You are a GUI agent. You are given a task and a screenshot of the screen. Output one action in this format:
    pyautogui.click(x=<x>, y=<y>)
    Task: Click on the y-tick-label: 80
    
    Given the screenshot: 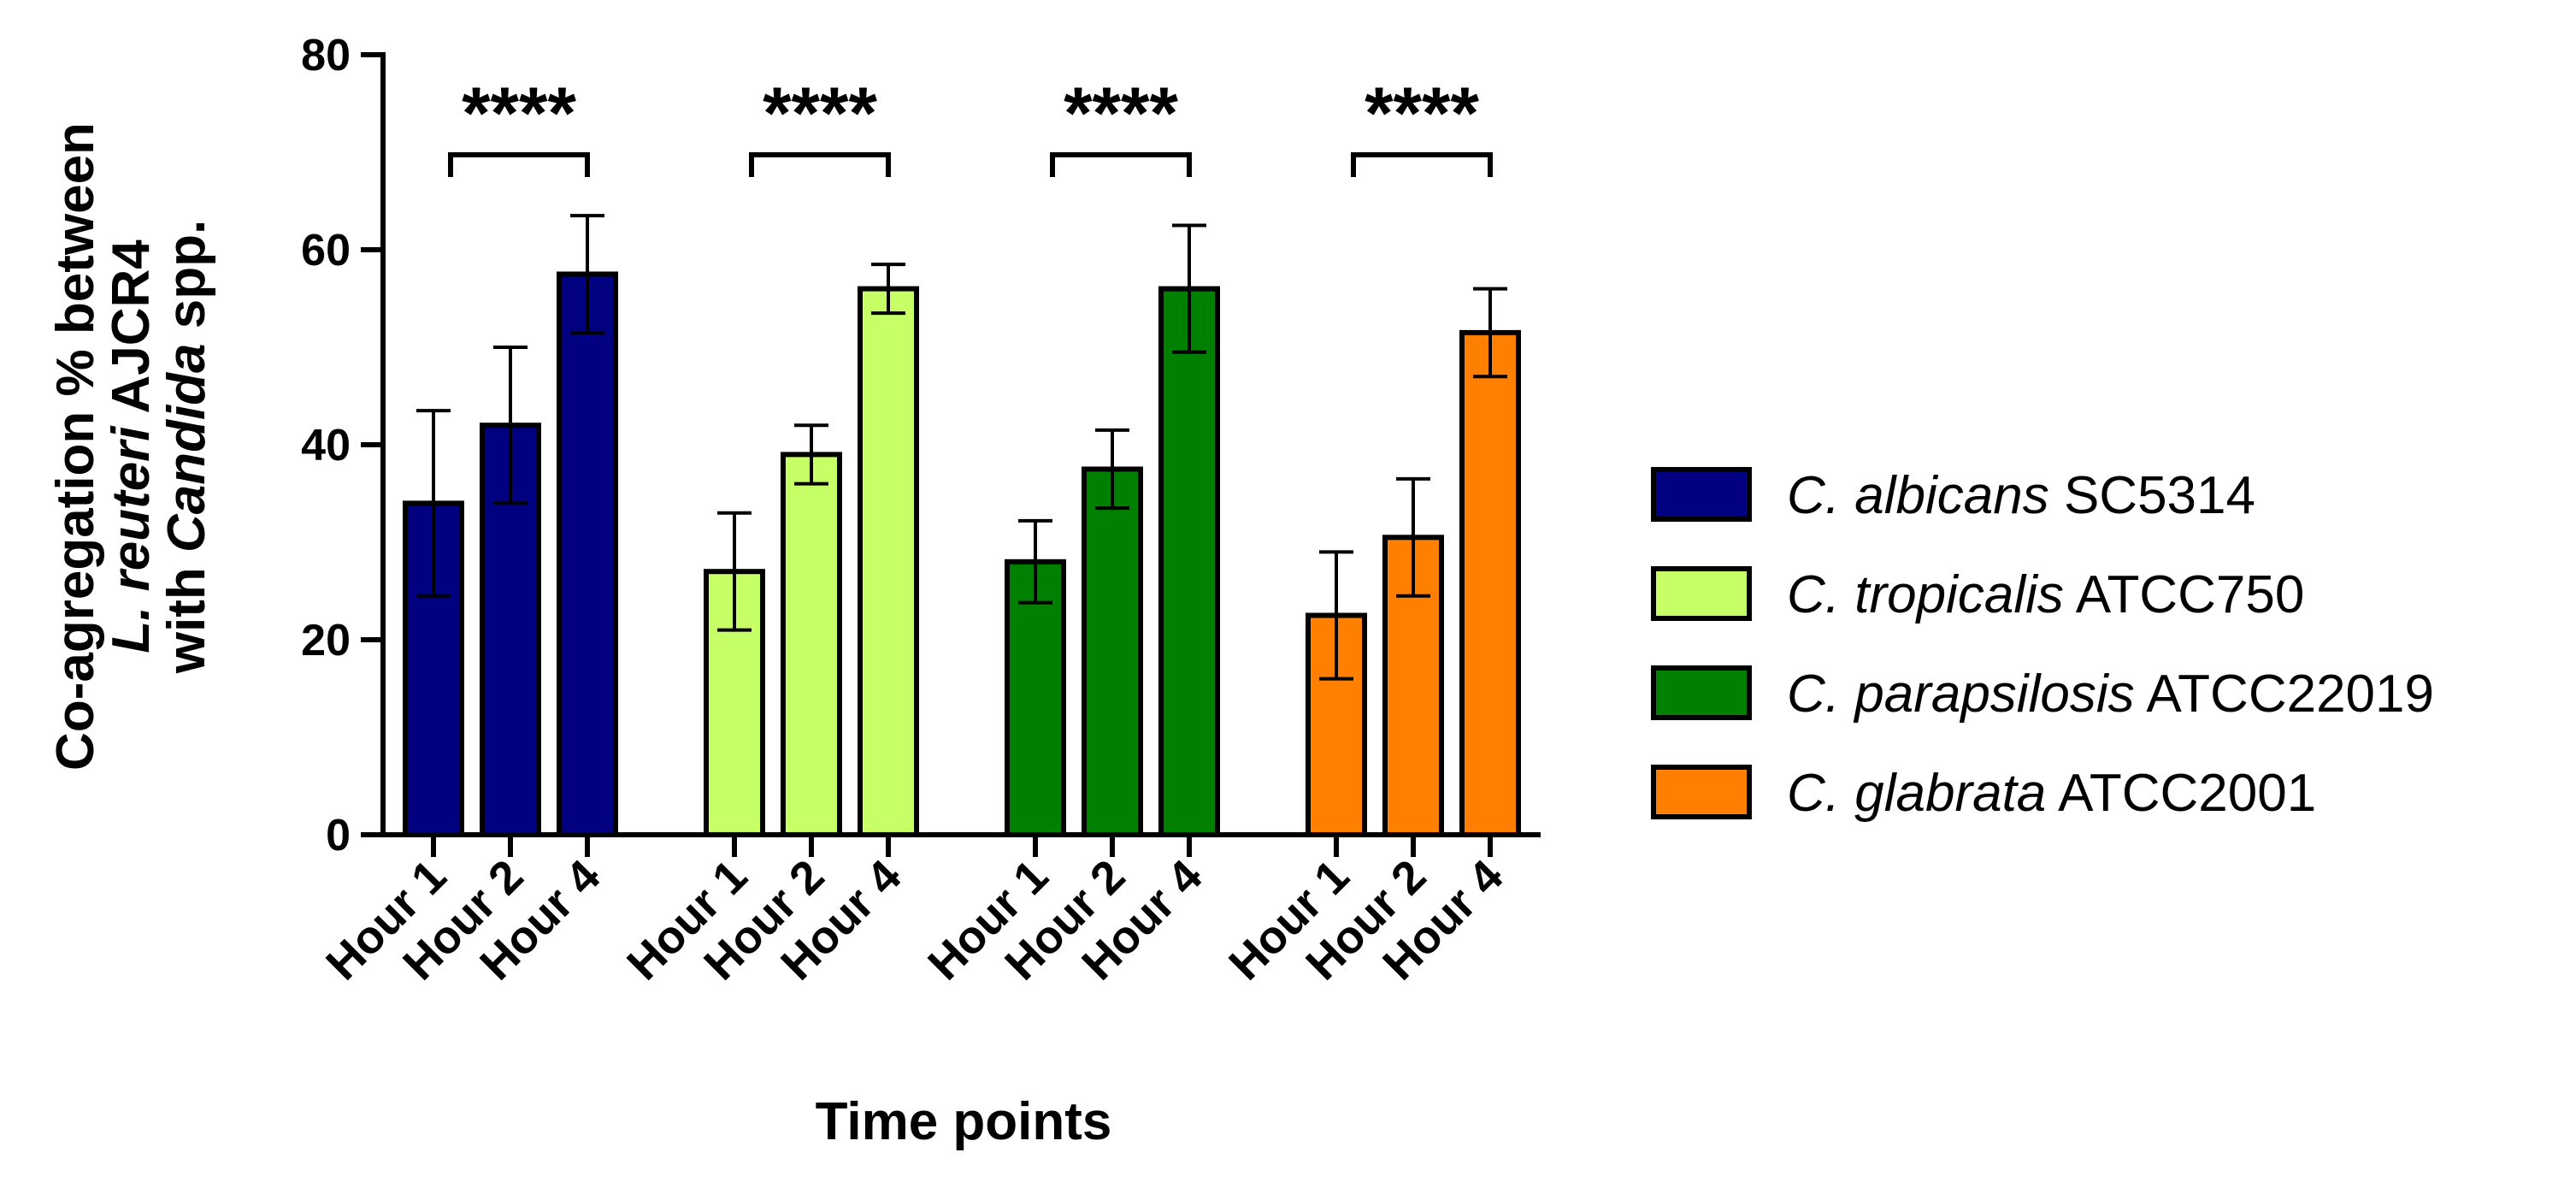 What is the action you would take?
    pyautogui.click(x=326, y=55)
    